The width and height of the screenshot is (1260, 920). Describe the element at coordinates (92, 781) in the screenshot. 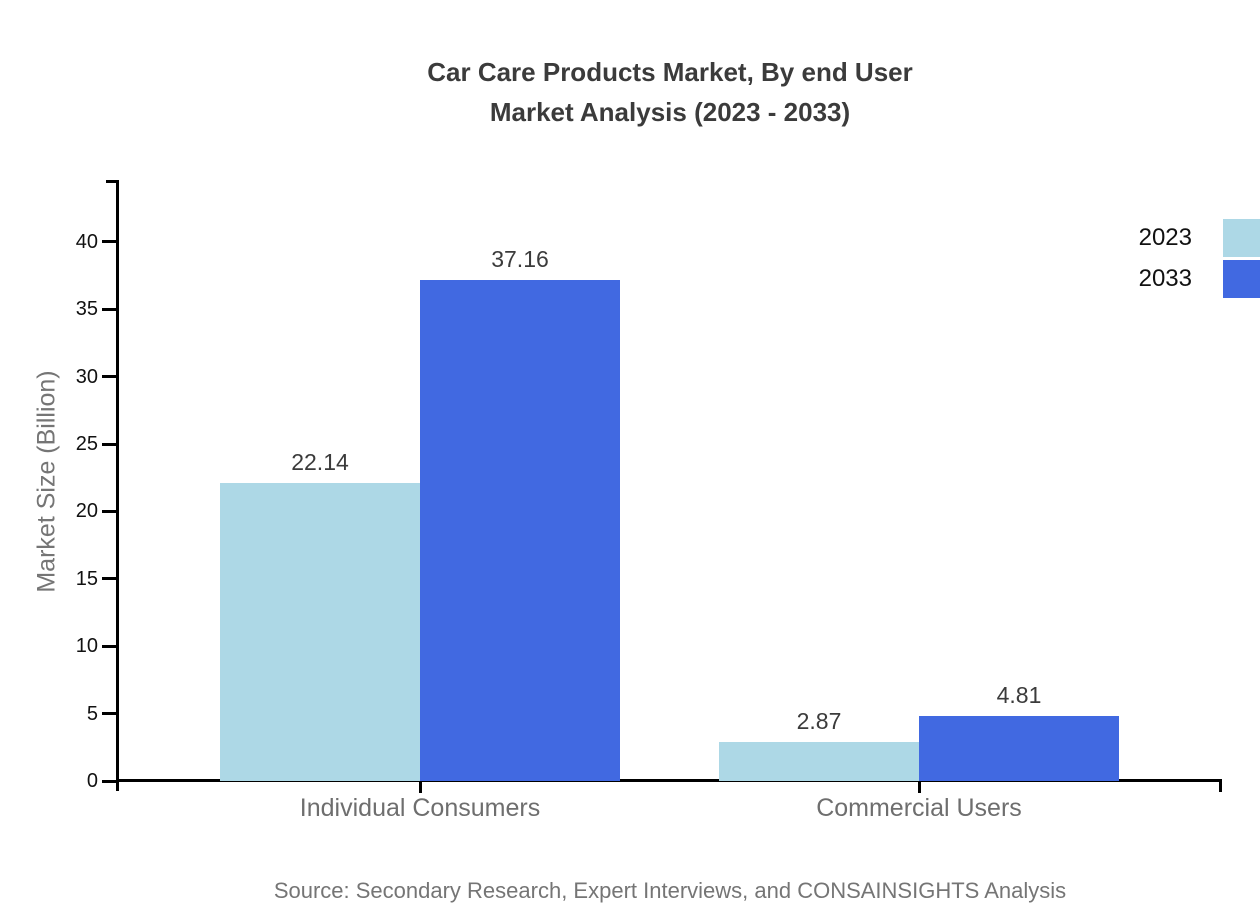

I see `y-tick-label: 0` at that location.